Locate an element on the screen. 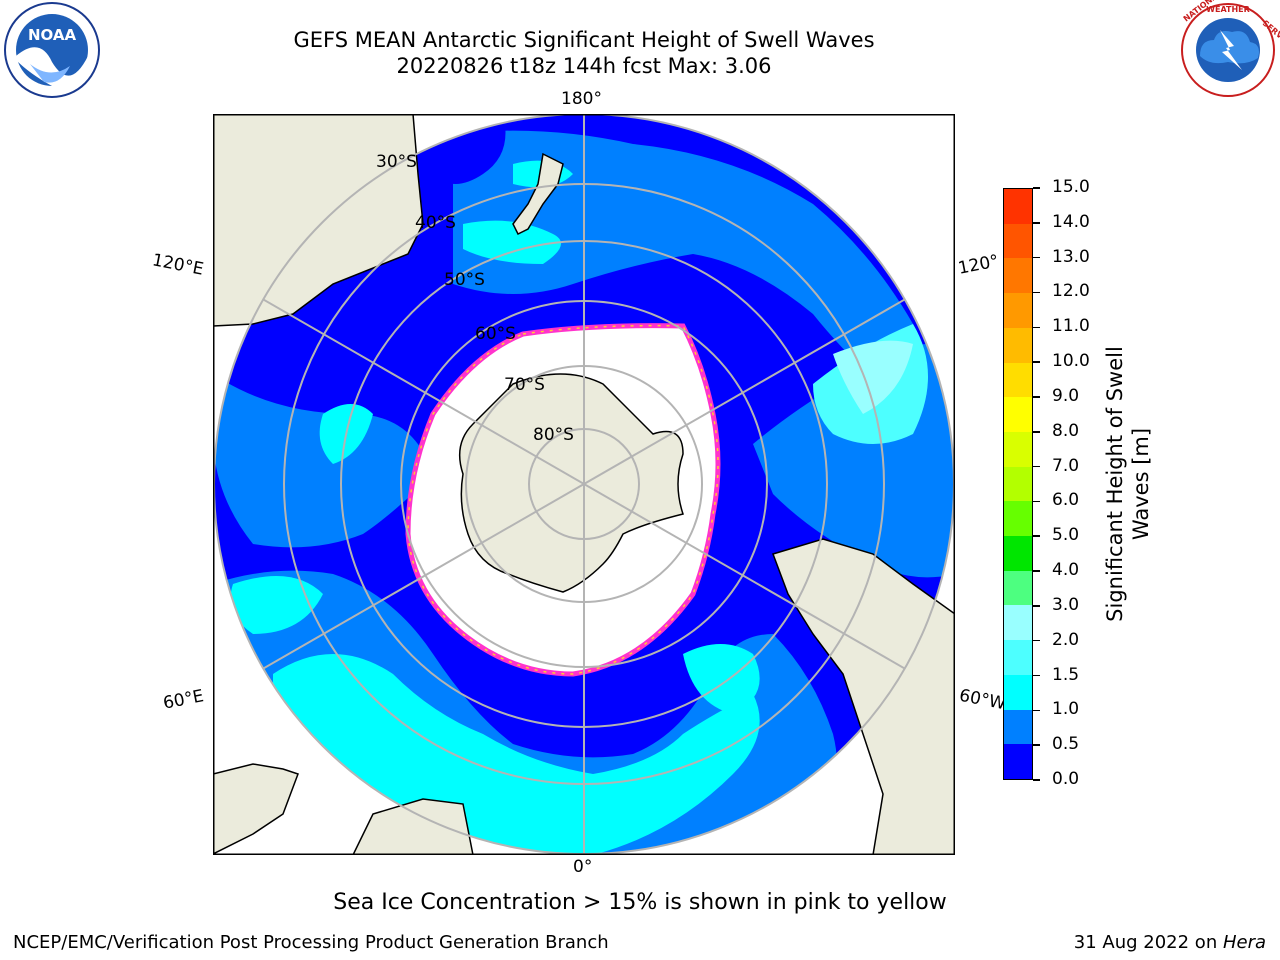  lon-label-0: 0° is located at coordinates (583, 867).